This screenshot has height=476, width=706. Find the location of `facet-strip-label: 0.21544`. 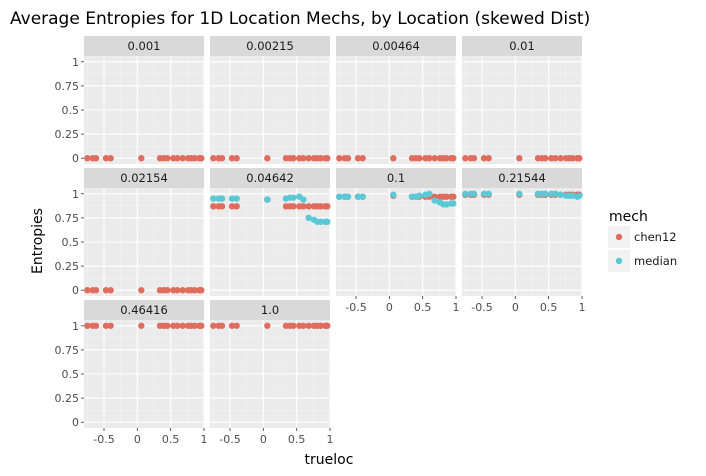

facet-strip-label: 0.21544 is located at coordinates (522, 178).